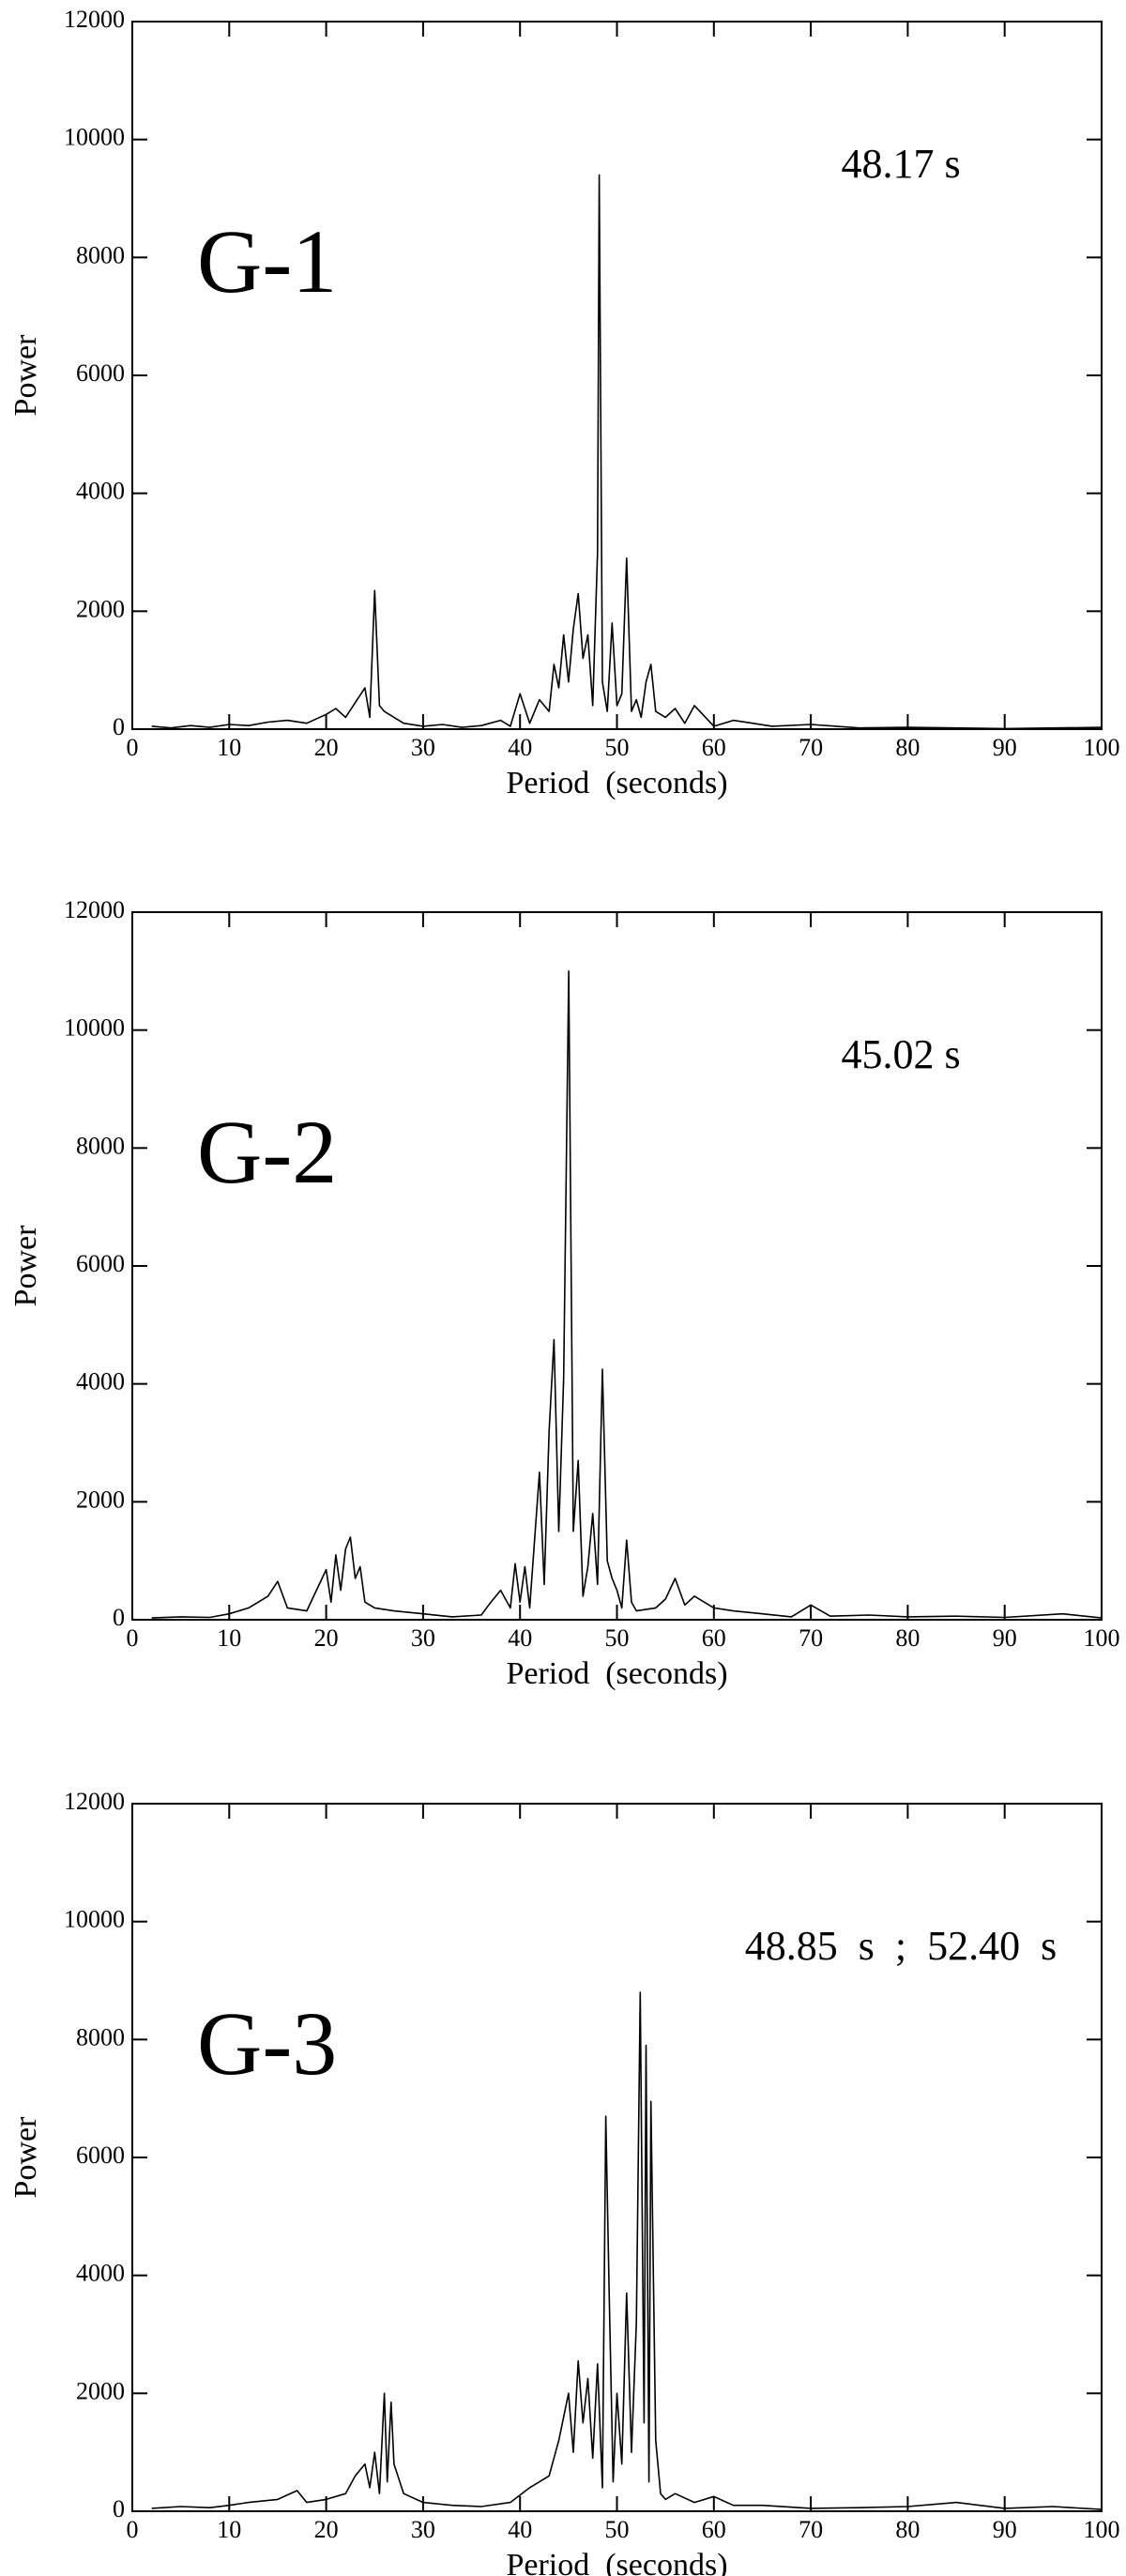 The image size is (1126, 2576). I want to click on annotation: 45.02 s, so click(900, 1054).